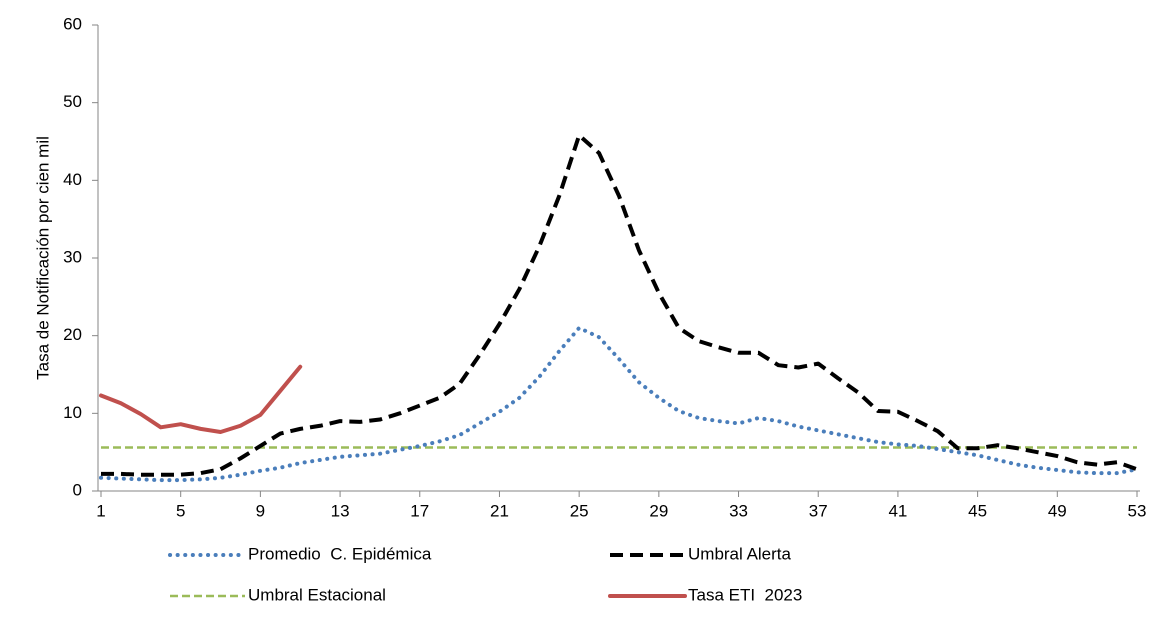 The width and height of the screenshot is (1153, 633). What do you see at coordinates (72, 256) in the screenshot?
I see `y-tick-label: 30` at bounding box center [72, 256].